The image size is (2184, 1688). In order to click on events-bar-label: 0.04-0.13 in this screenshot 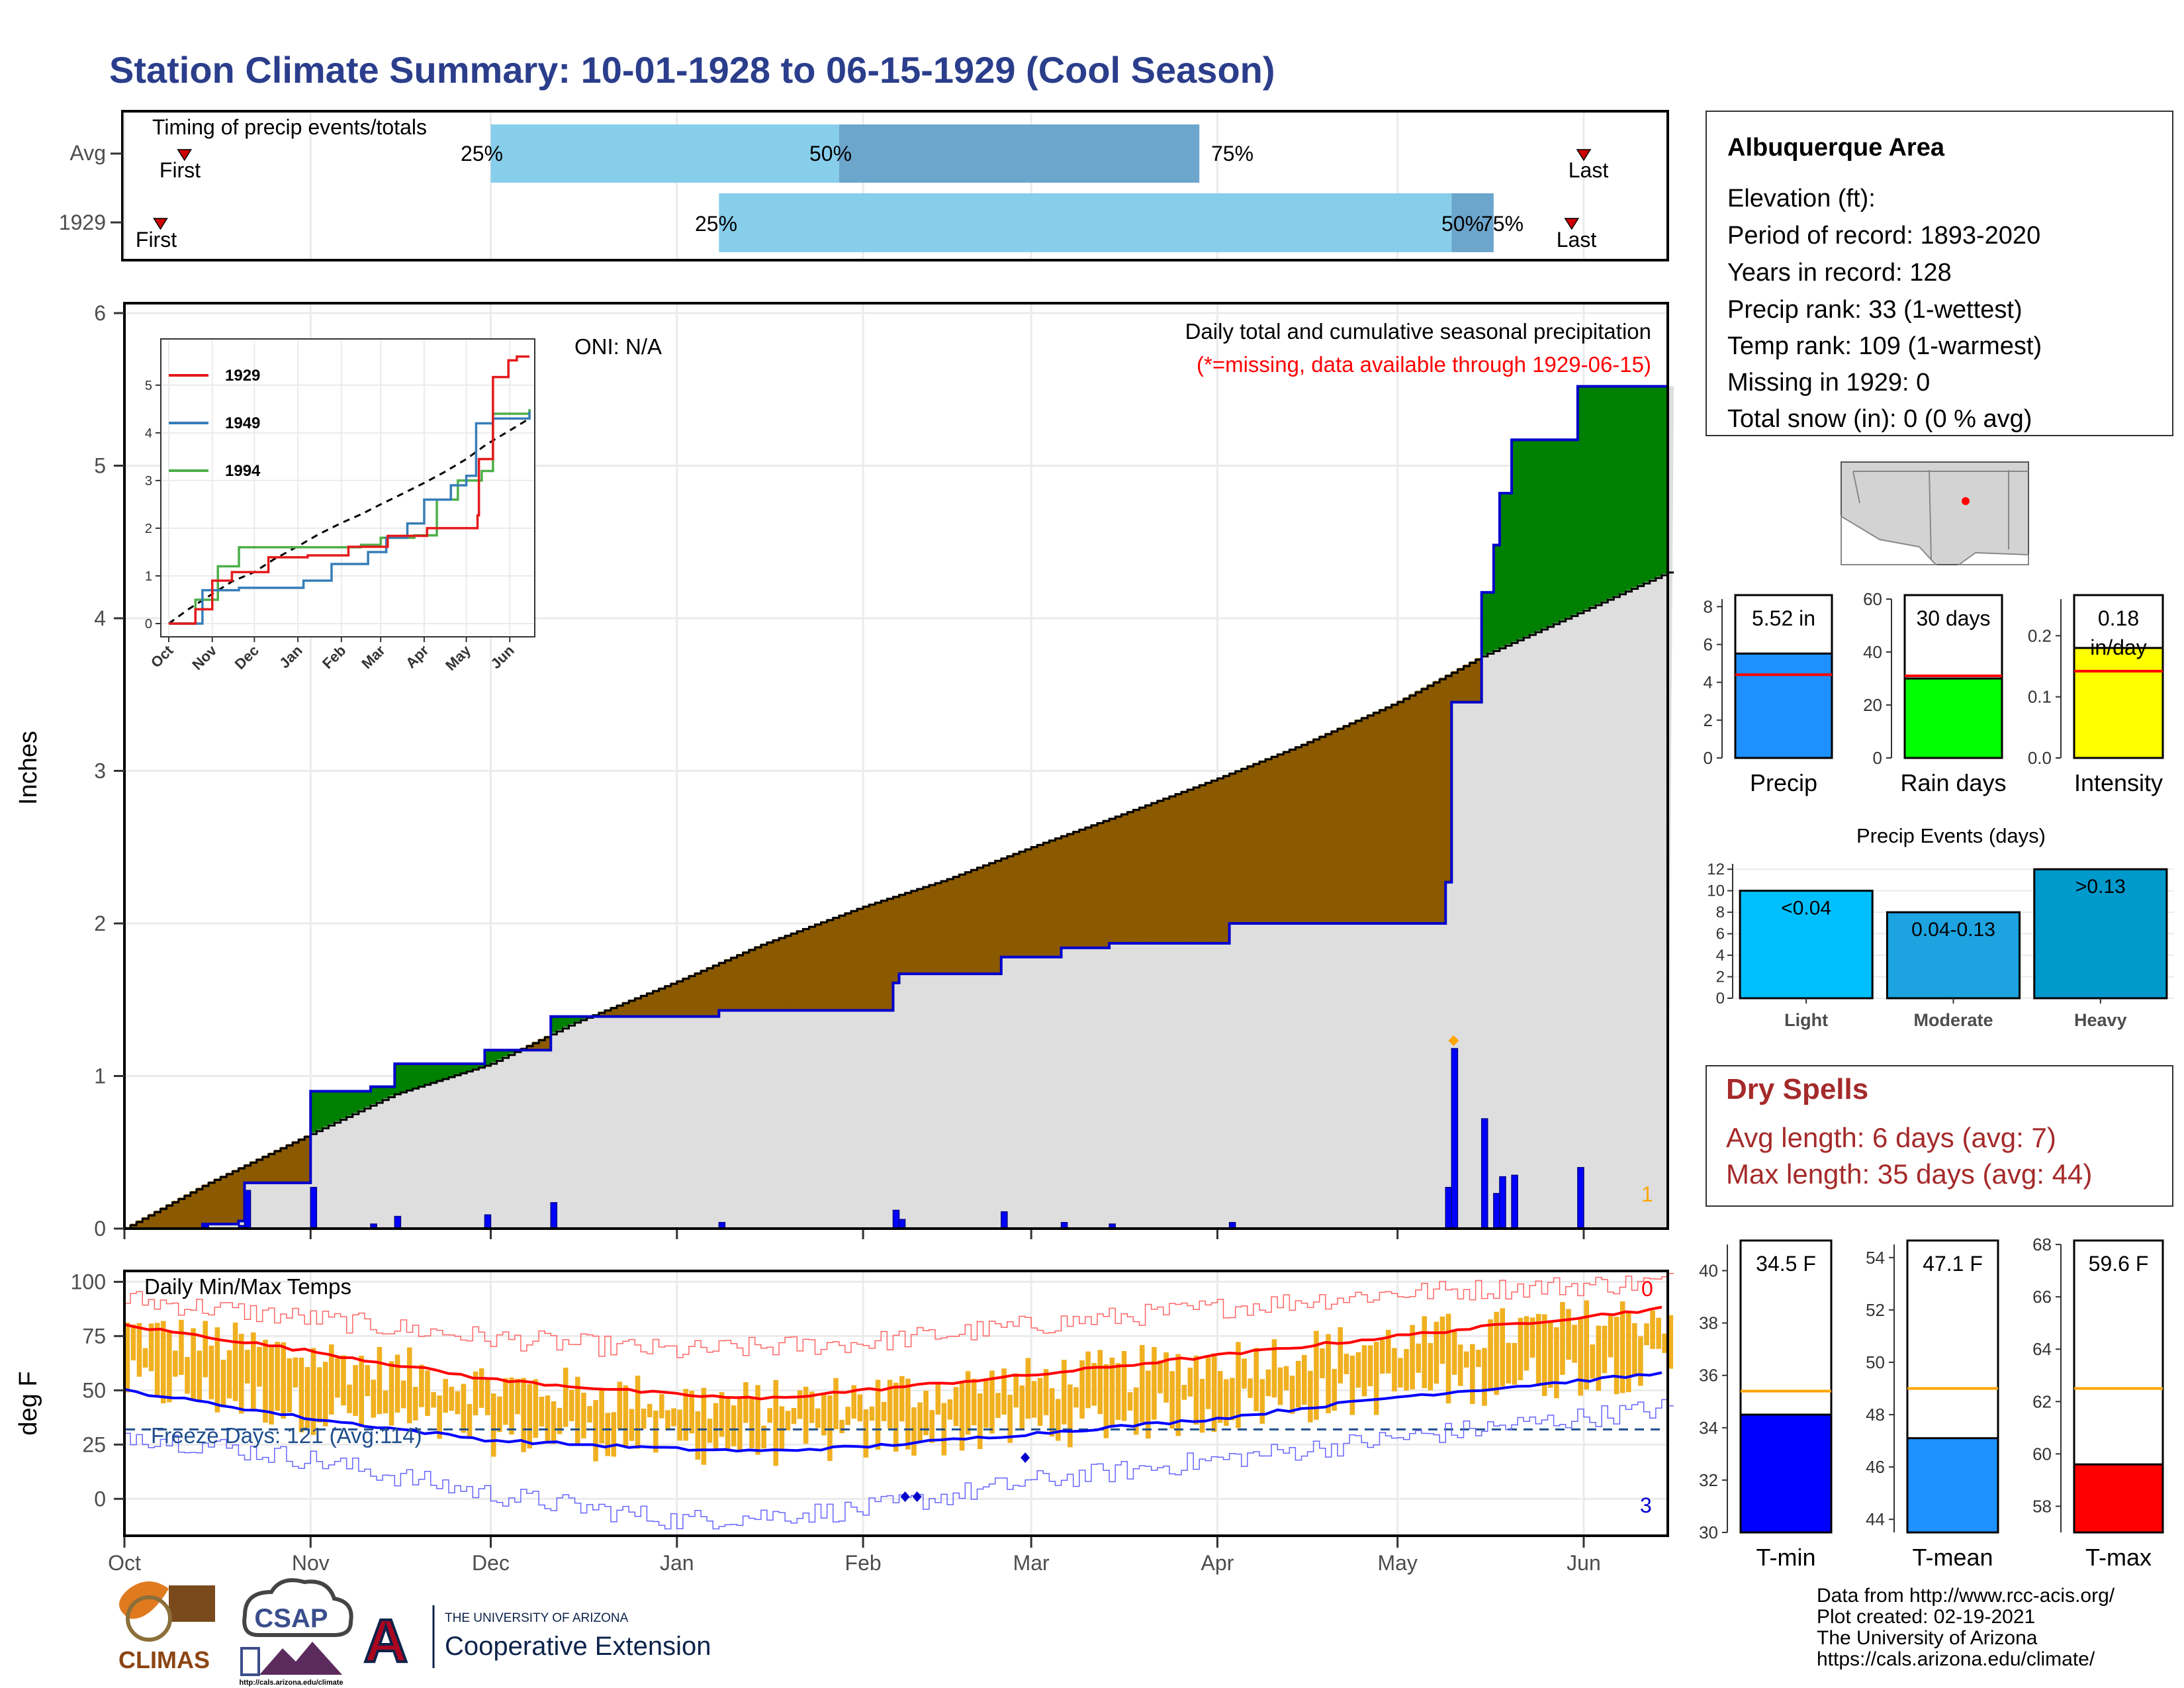, I will do `click(1953, 930)`.